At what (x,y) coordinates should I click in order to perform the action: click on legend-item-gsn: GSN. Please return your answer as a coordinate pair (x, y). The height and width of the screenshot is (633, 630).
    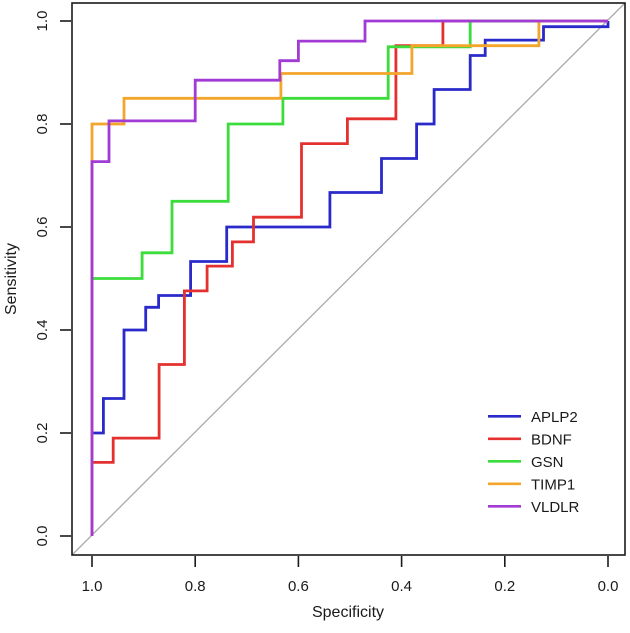
    Looking at the image, I should click on (526, 462).